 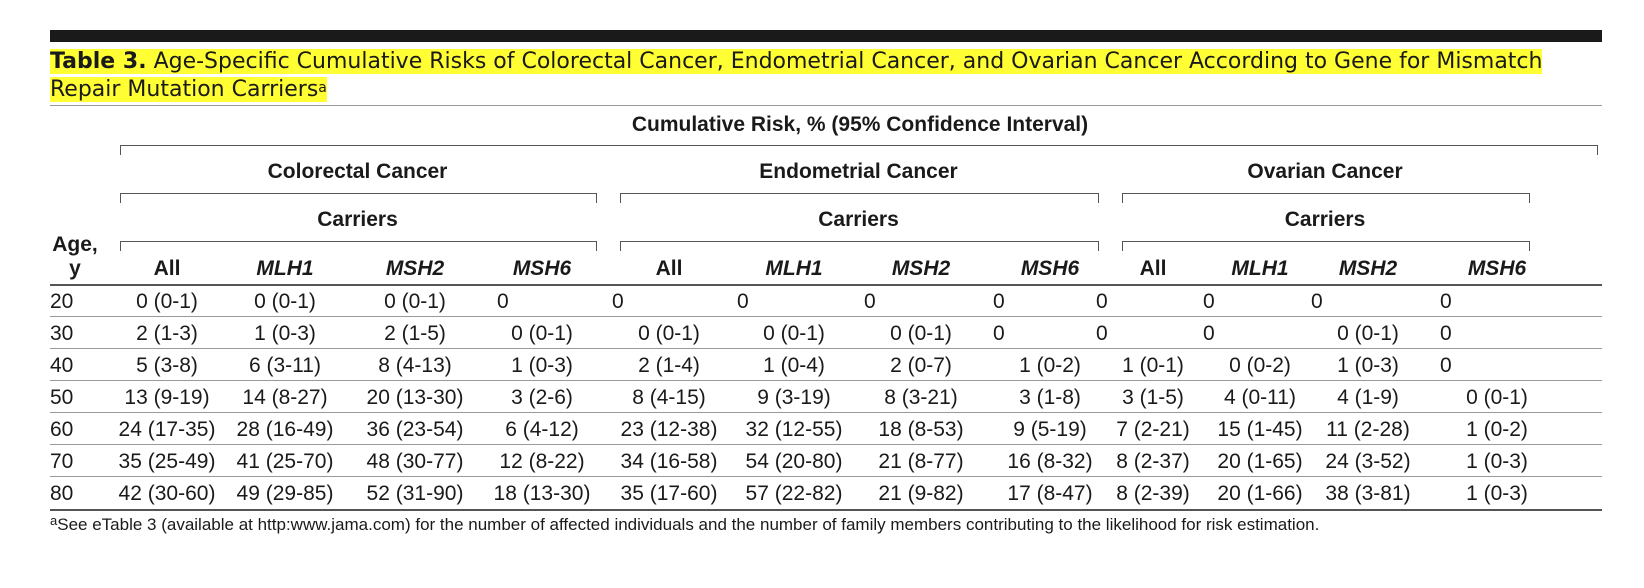 What do you see at coordinates (826, 105) in the screenshot?
I see `caption-rule` at bounding box center [826, 105].